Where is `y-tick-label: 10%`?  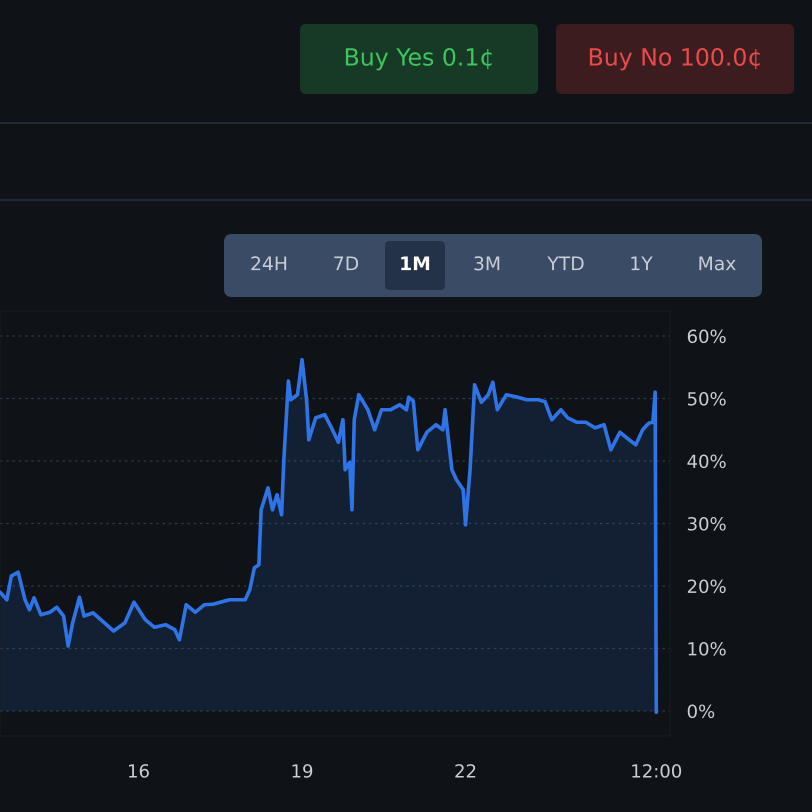
y-tick-label: 10% is located at coordinates (707, 649).